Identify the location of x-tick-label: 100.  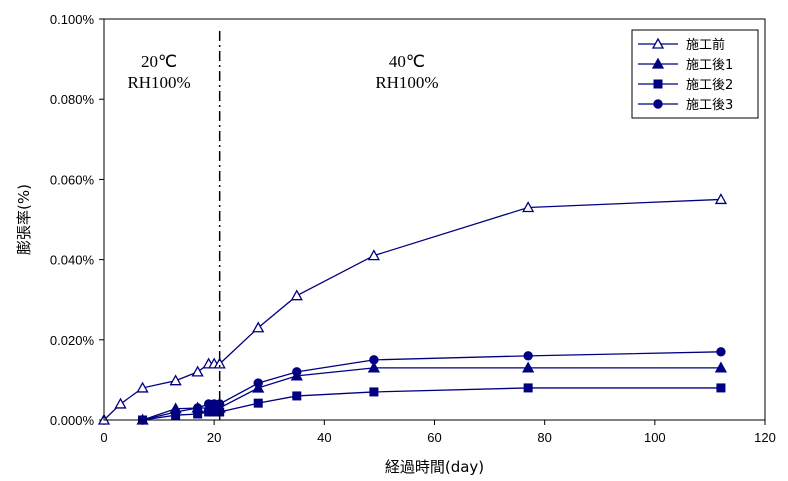
(655, 437).